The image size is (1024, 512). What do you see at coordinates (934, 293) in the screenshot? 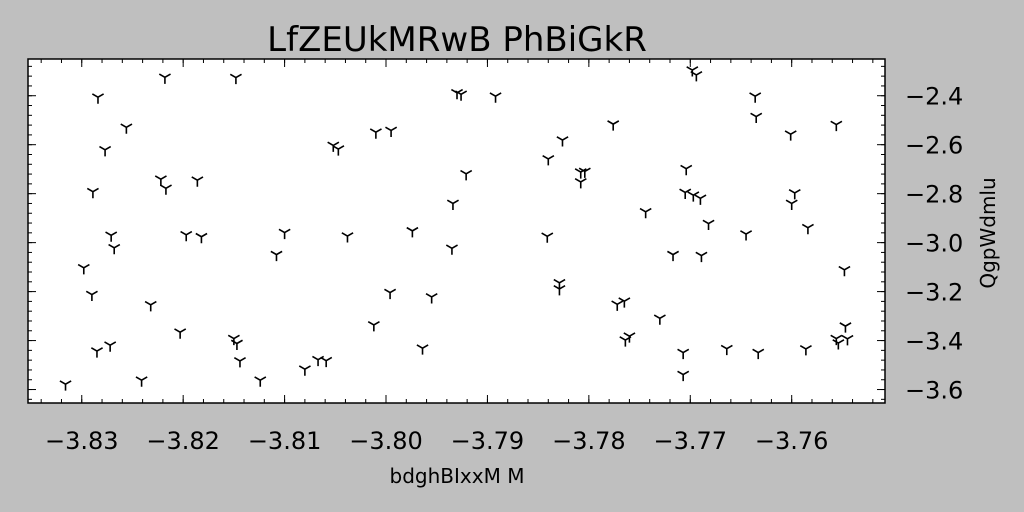
I see `y-tick-label: −3.2` at bounding box center [934, 293].